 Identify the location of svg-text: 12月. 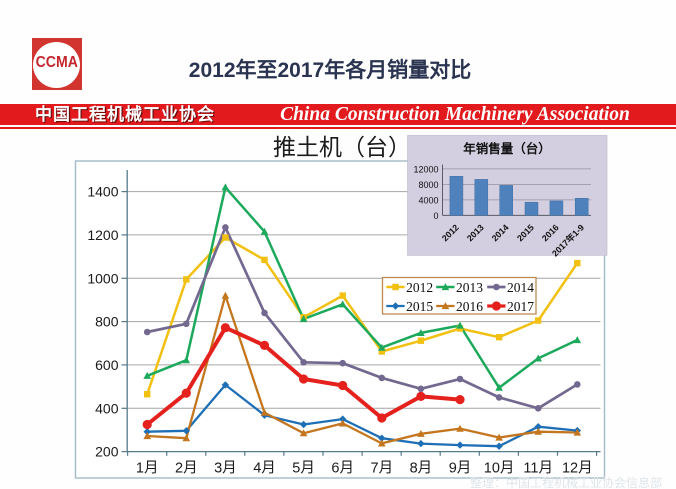
(577, 469).